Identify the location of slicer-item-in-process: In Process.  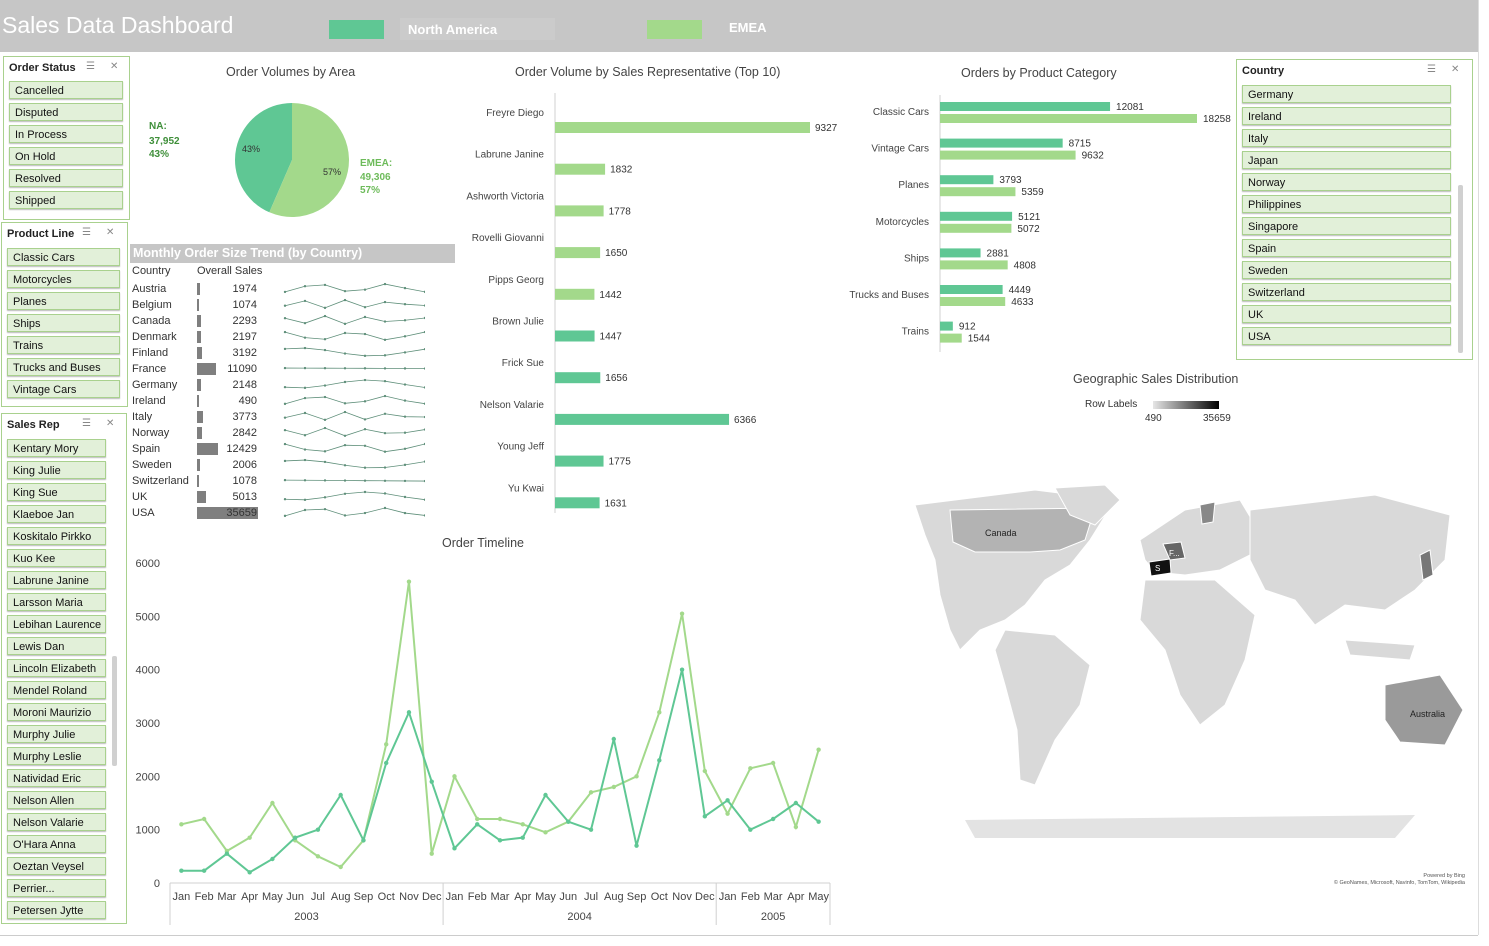
(66, 134).